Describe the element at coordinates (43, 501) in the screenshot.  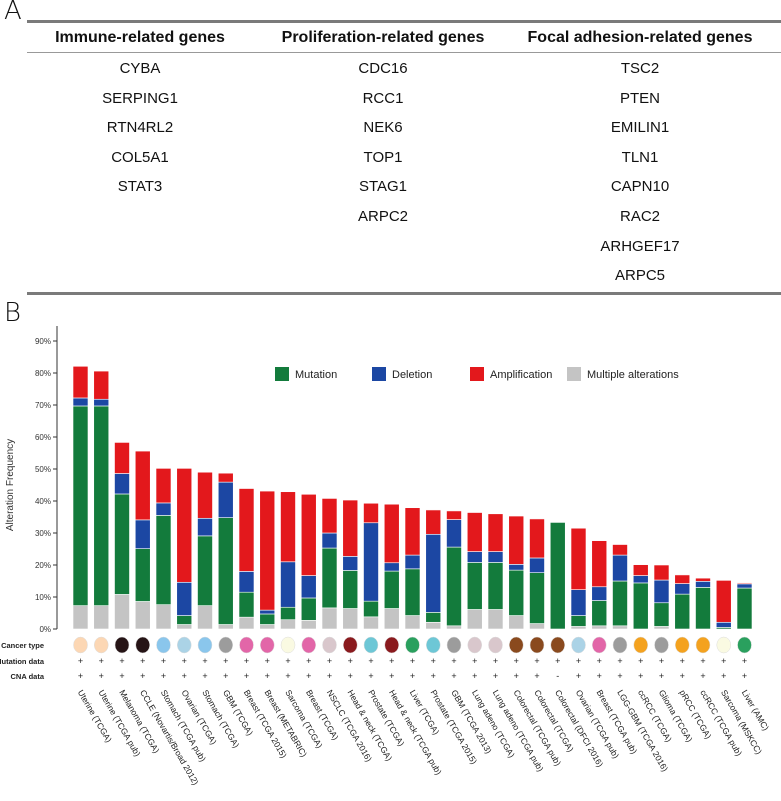
I see `y-tick-label: 40%` at that location.